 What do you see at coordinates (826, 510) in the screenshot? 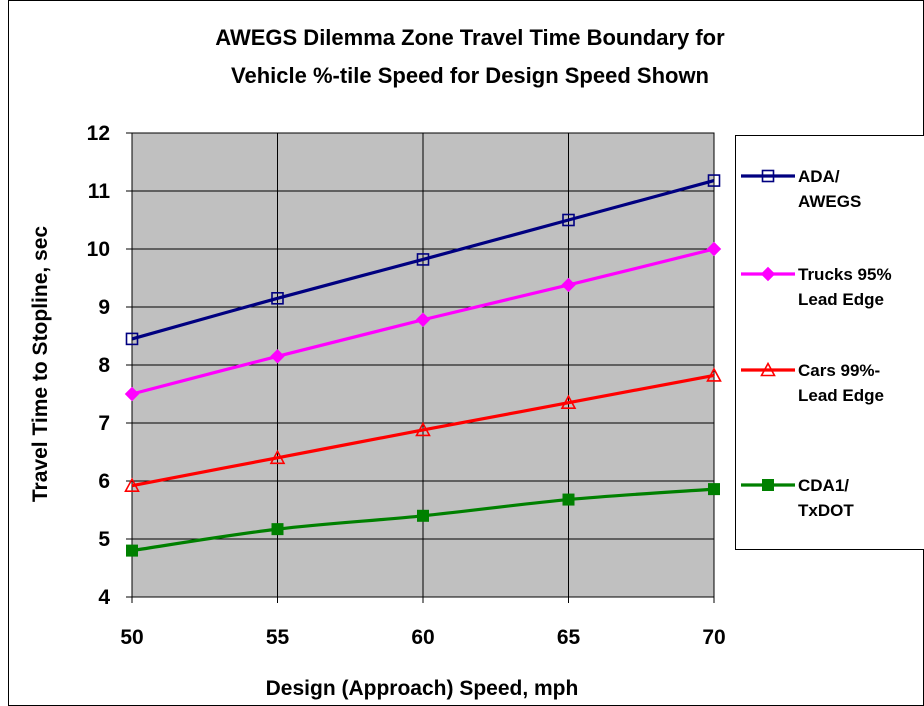
I see `legend-label: TxDOT` at bounding box center [826, 510].